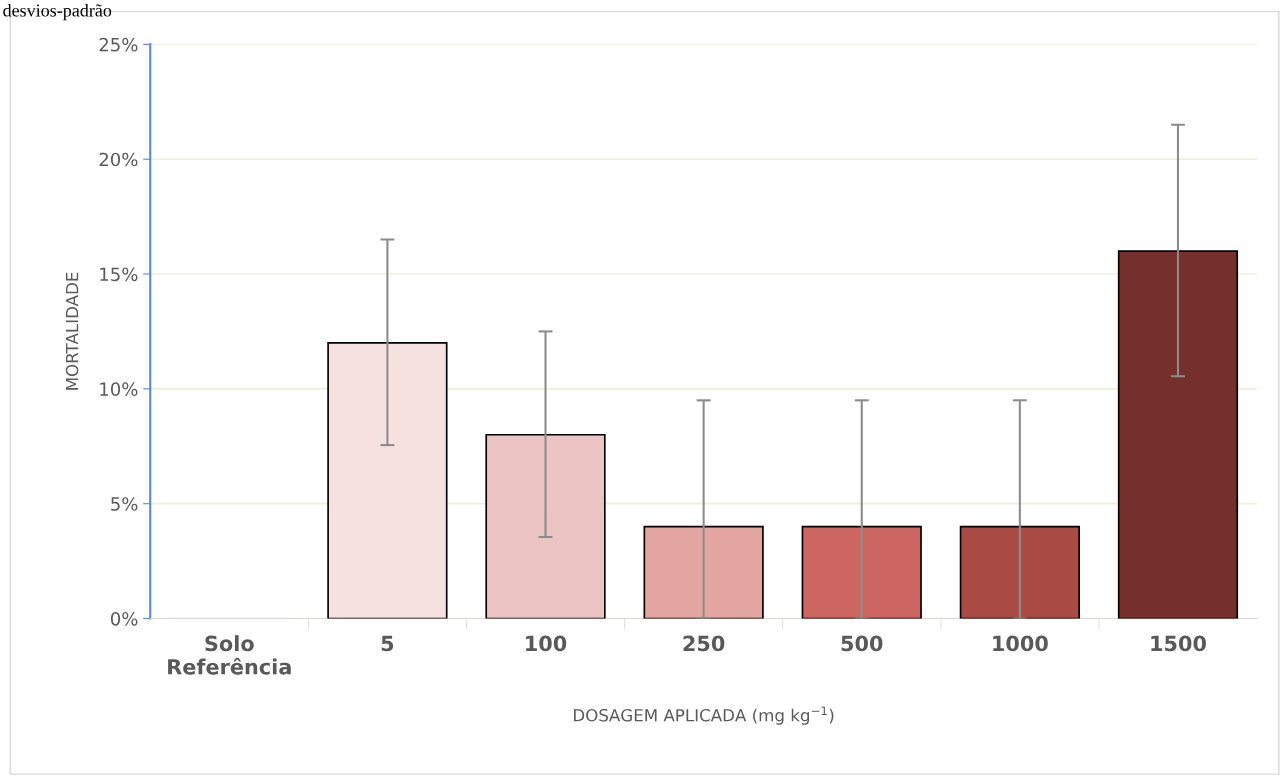 The image size is (1284, 778). What do you see at coordinates (124, 618) in the screenshot?
I see `y-tick-label: 0%` at bounding box center [124, 618].